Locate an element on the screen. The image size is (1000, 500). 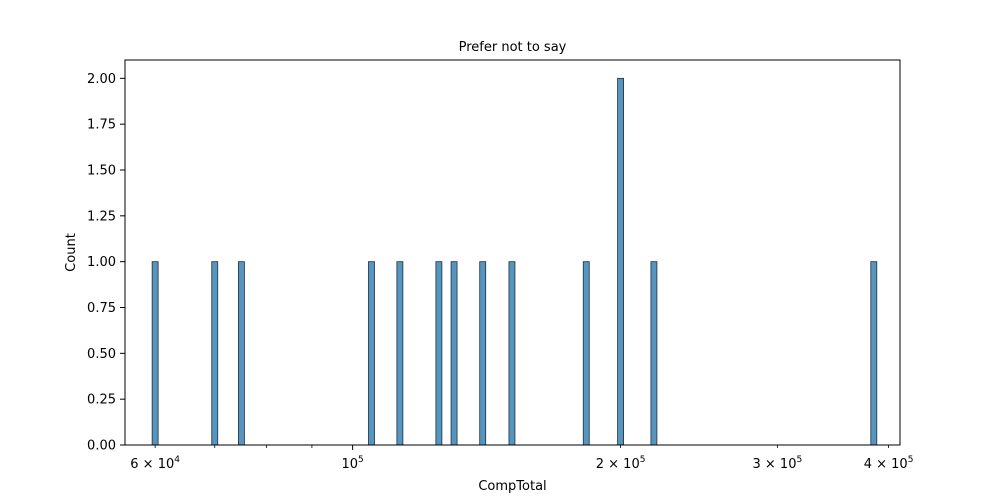
x-axis: 105 6 × 104 2 × 105 3 × 105 4 × 105 is located at coordinates (521, 458).